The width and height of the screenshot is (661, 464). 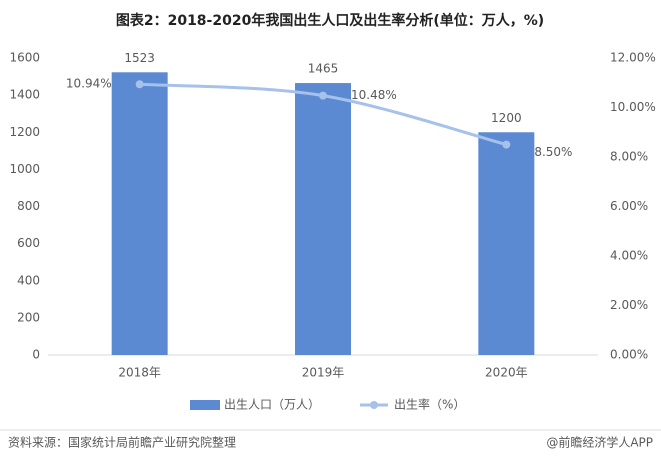 What do you see at coordinates (89, 84) in the screenshot?
I see `data-label: 10.94%` at bounding box center [89, 84].